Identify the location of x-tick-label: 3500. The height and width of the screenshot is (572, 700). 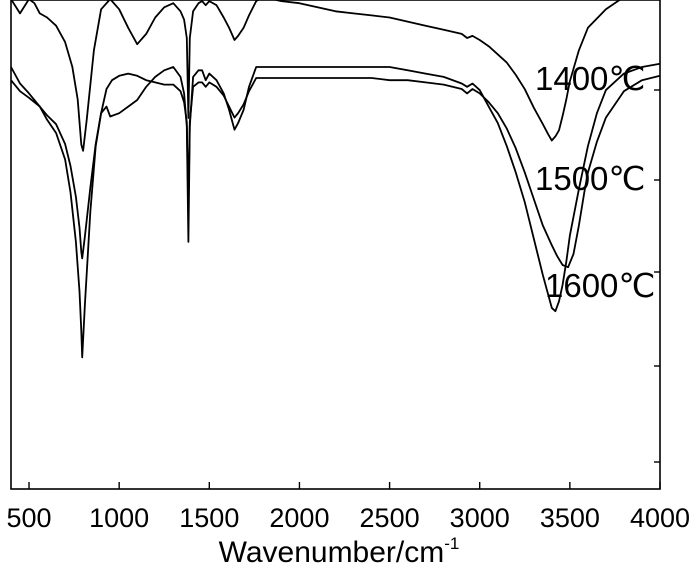
(570, 518).